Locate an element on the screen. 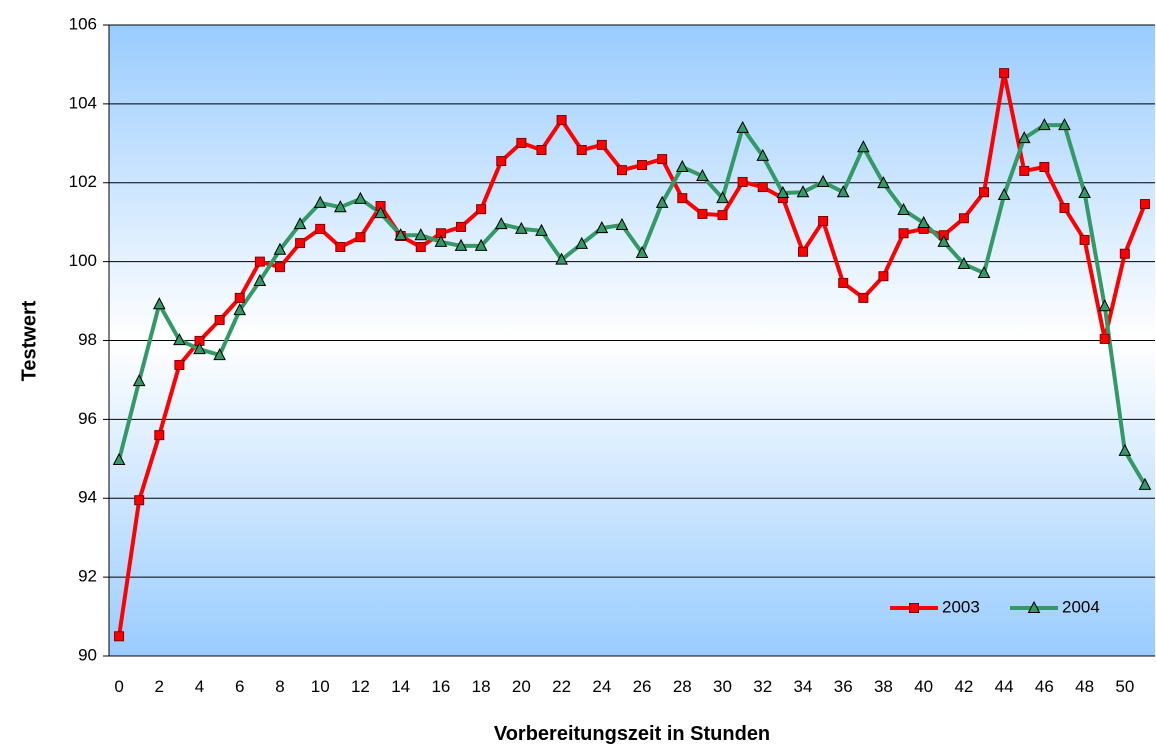 This screenshot has width=1156, height=751. y-tick-label: 100 is located at coordinates (83, 260).